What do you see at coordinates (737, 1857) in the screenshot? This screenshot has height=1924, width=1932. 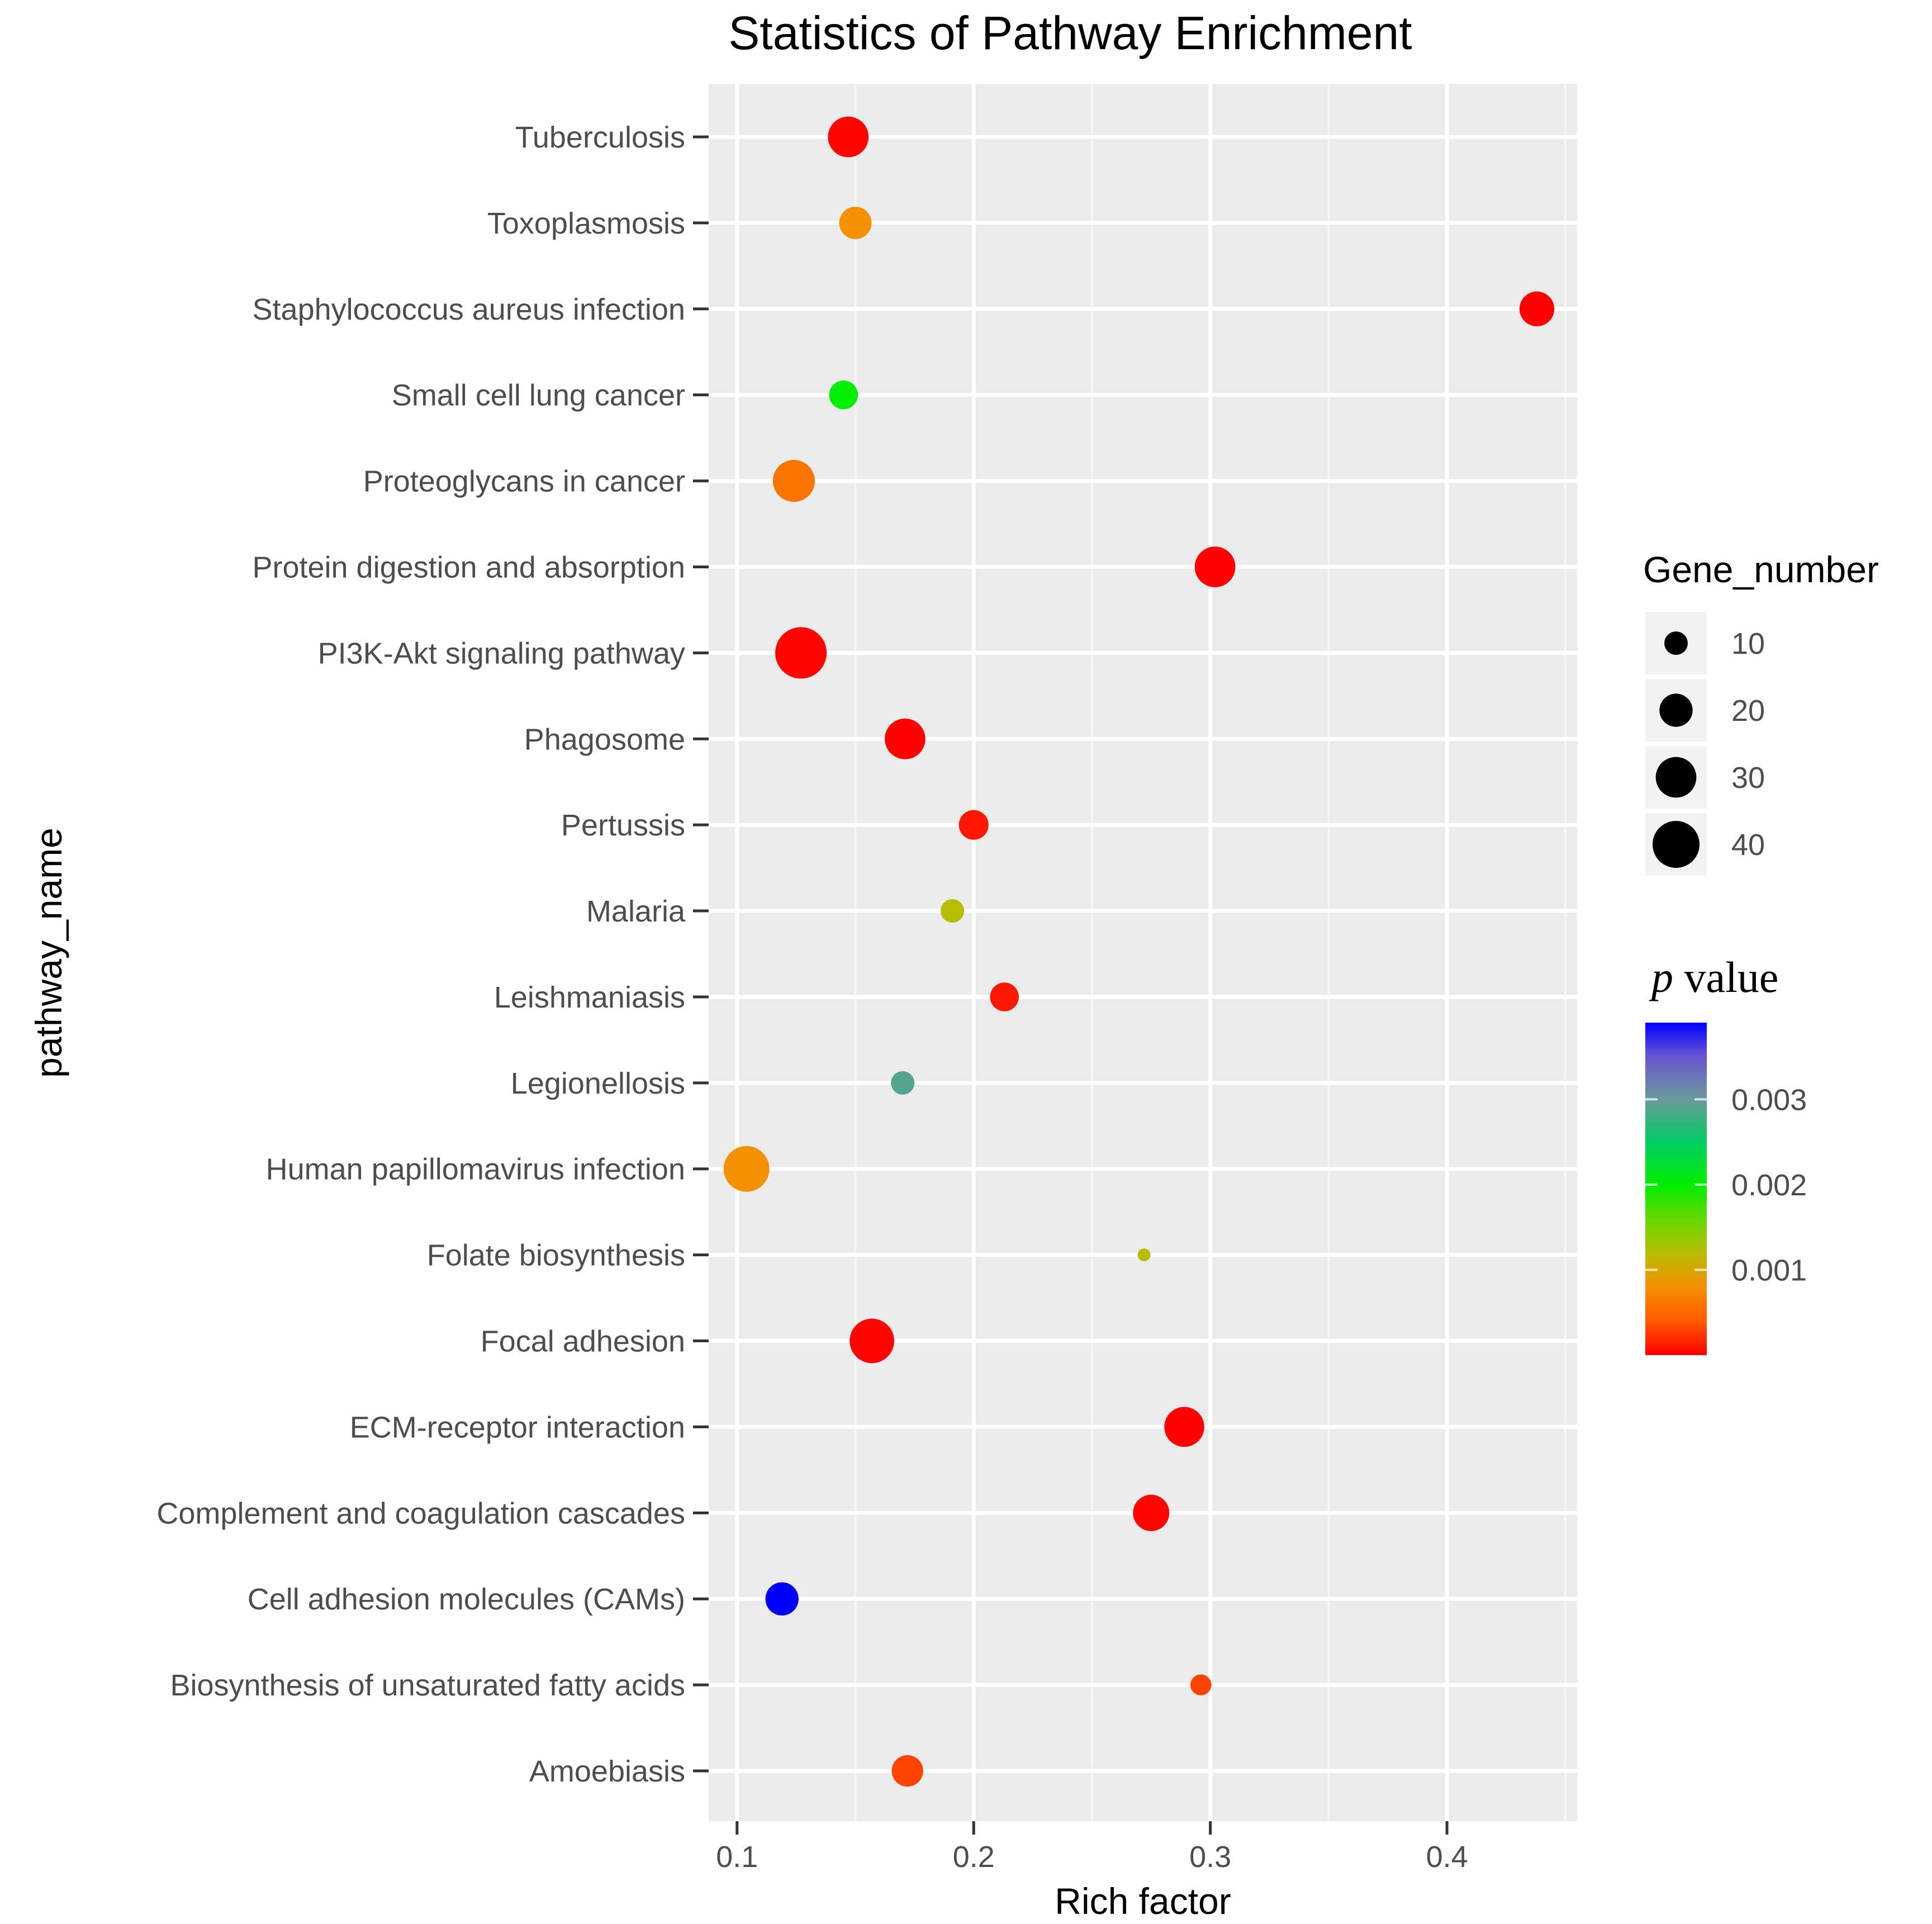 I see `x-tick-label: 0.1` at bounding box center [737, 1857].